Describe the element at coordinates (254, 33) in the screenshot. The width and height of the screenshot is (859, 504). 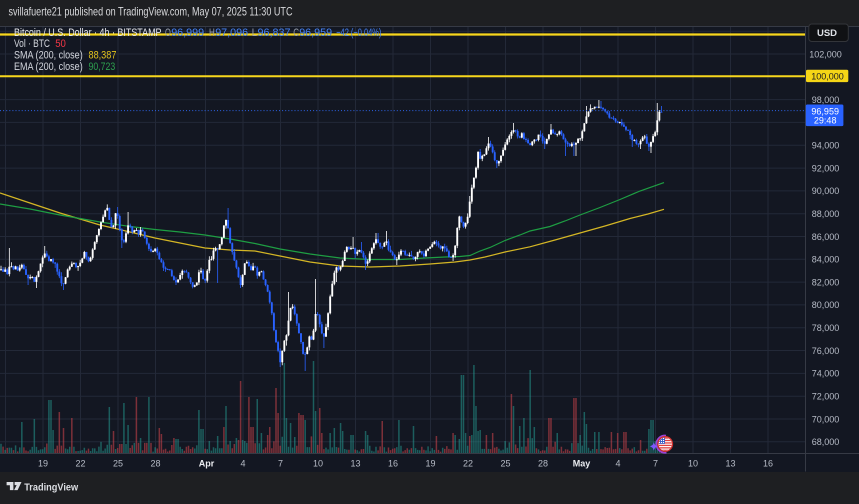
I see `svg-text: L` at that location.